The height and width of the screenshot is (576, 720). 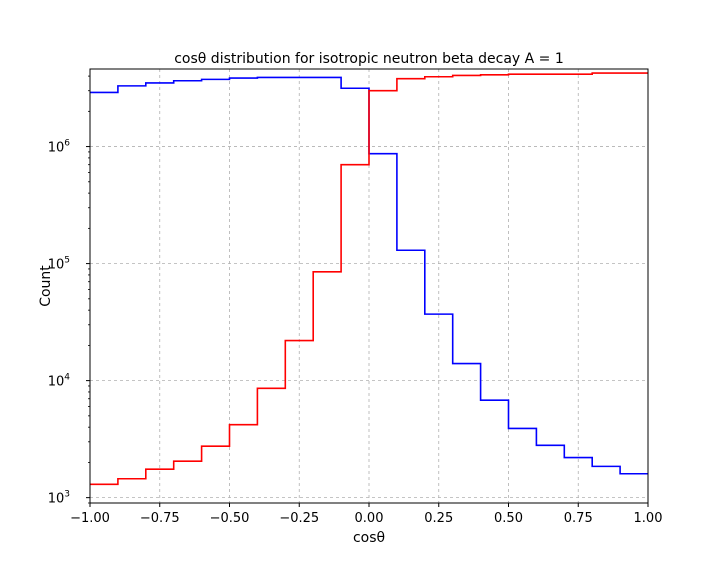 I want to click on x-tick-label: 0.25, so click(x=438, y=518).